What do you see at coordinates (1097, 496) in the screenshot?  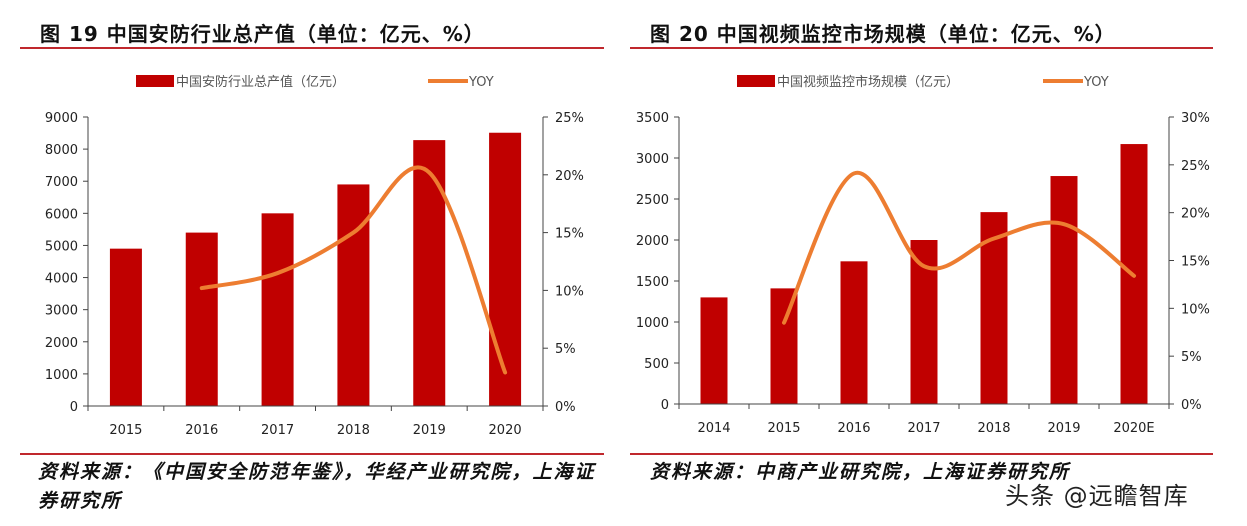 I see `watermark: 头条 @远瞻智库` at bounding box center [1097, 496].